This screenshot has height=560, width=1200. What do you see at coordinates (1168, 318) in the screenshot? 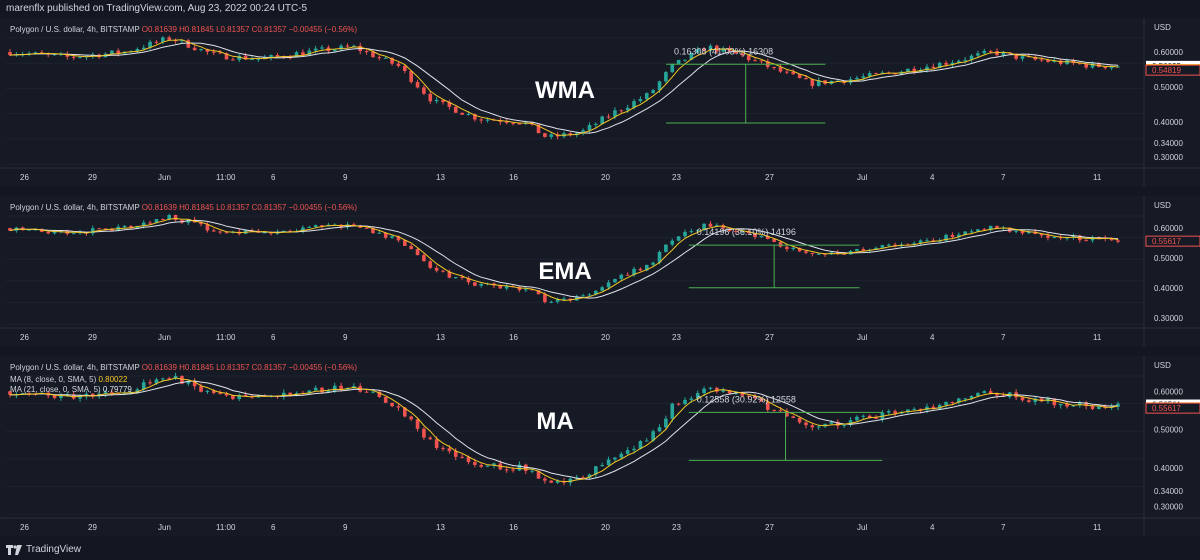
I see `price-tick-label: 0.30000` at bounding box center [1168, 318].